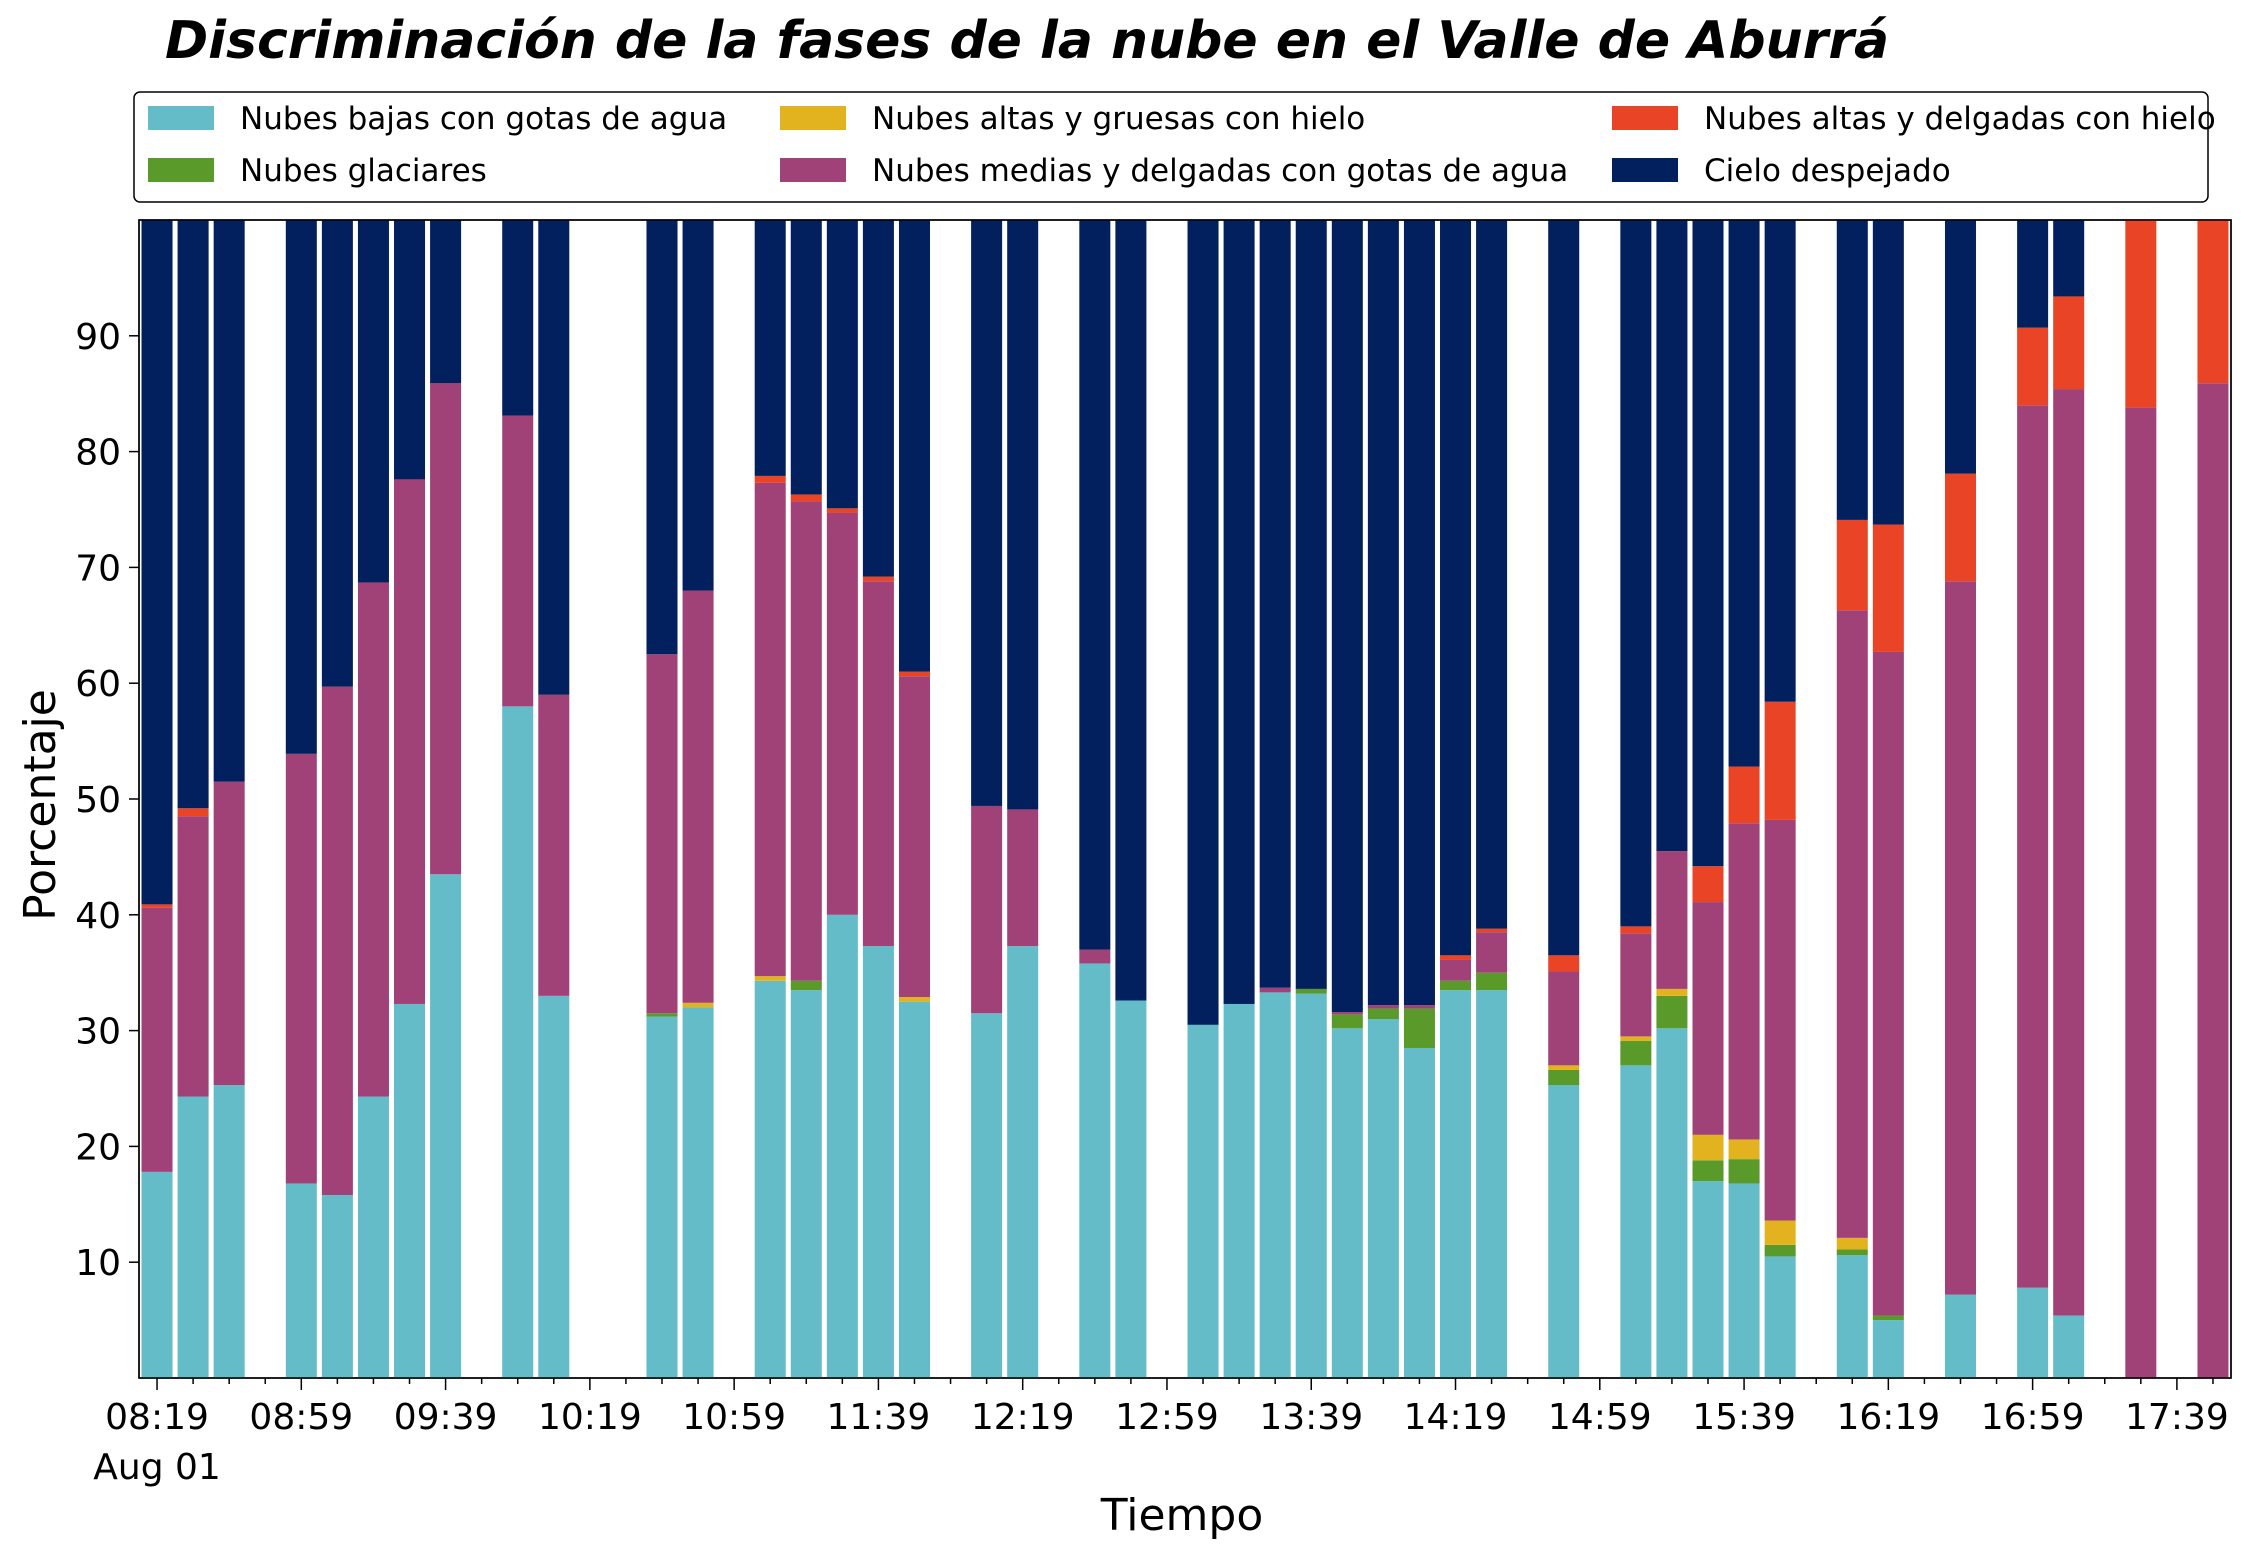  Describe the element at coordinates (1960, 119) in the screenshot. I see `legend-label: Nubes altas y delgadas con hielo` at that location.